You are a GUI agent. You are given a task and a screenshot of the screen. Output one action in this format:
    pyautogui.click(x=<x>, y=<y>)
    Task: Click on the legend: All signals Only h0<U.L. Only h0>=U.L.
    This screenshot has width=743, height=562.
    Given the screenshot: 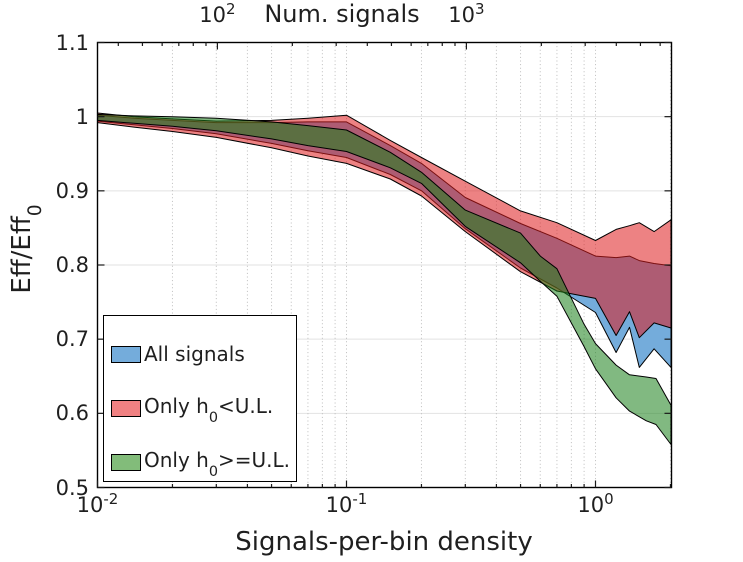 What is the action you would take?
    pyautogui.click(x=200, y=398)
    